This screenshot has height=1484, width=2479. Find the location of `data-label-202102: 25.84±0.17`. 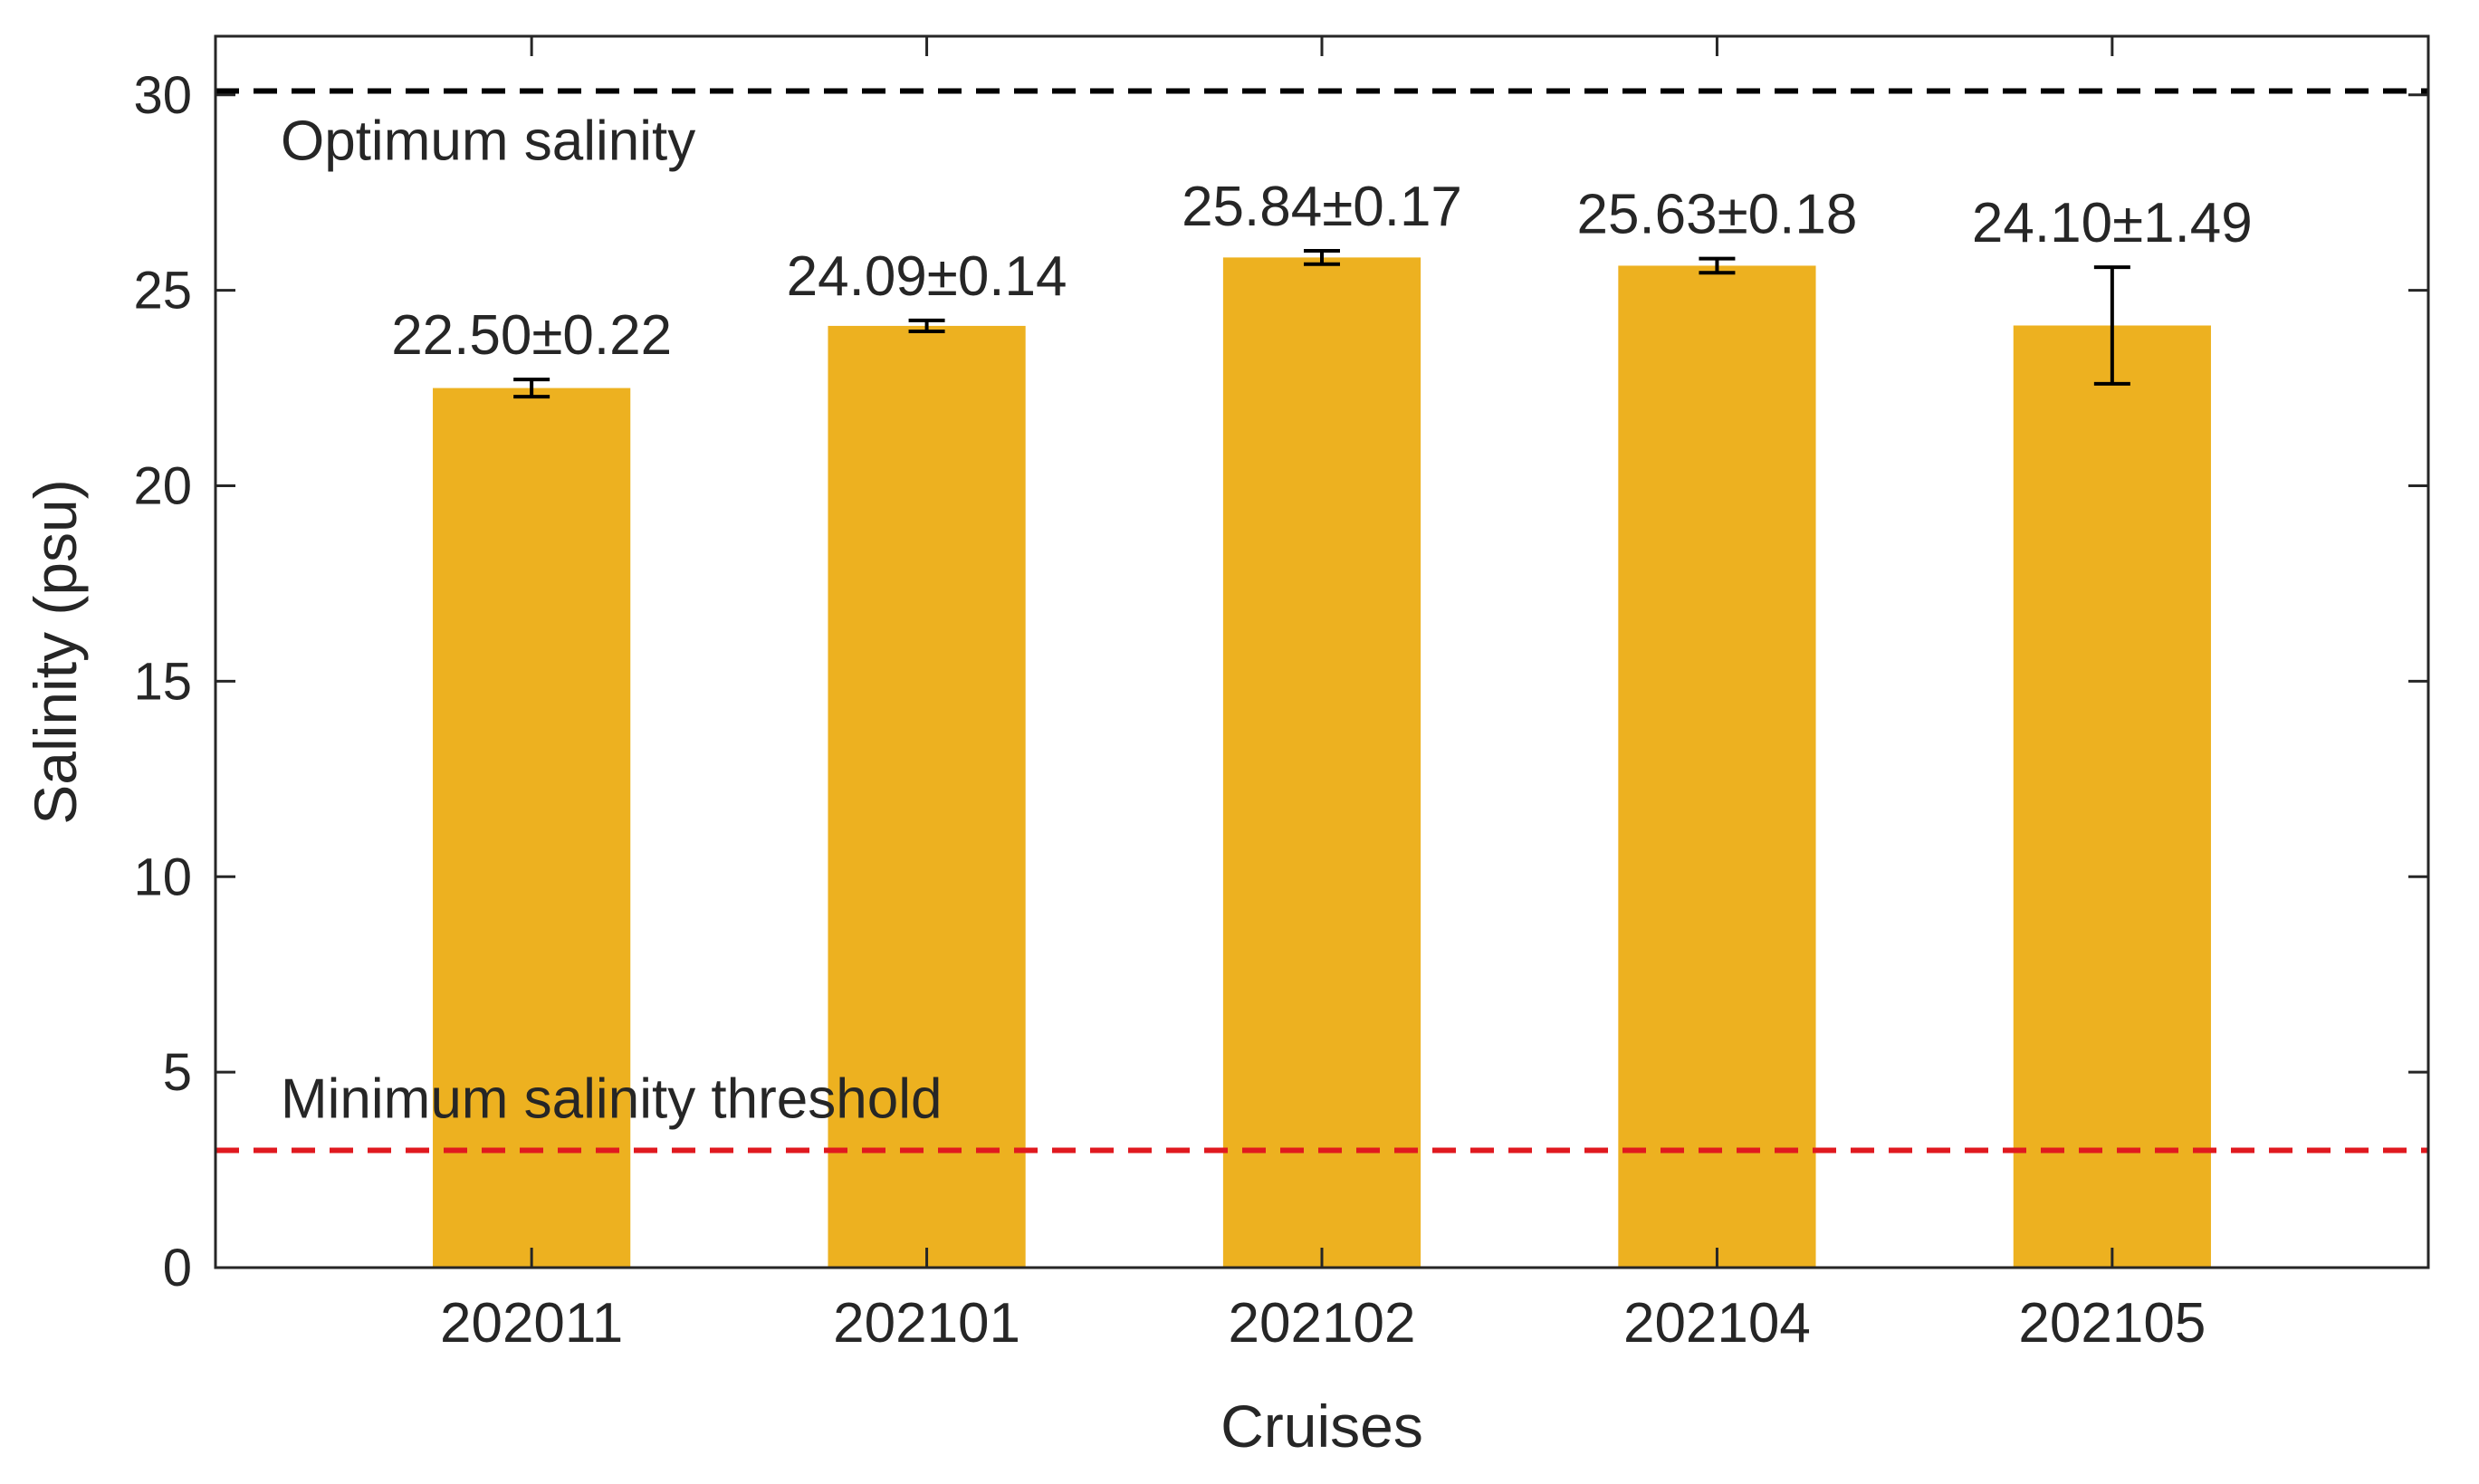

data-label-202102: 25.84±0.17 is located at coordinates (1322, 207).